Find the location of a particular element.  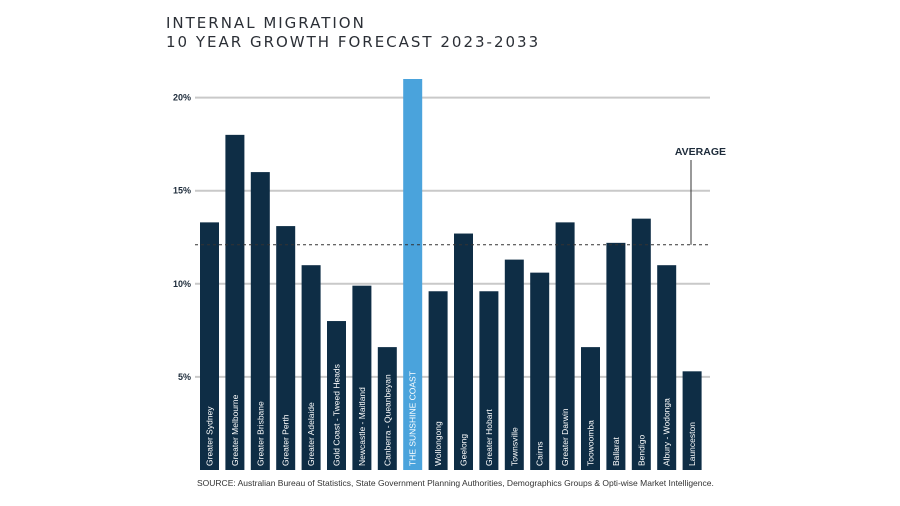

x-category-label: Townsville is located at coordinates (514, 446).